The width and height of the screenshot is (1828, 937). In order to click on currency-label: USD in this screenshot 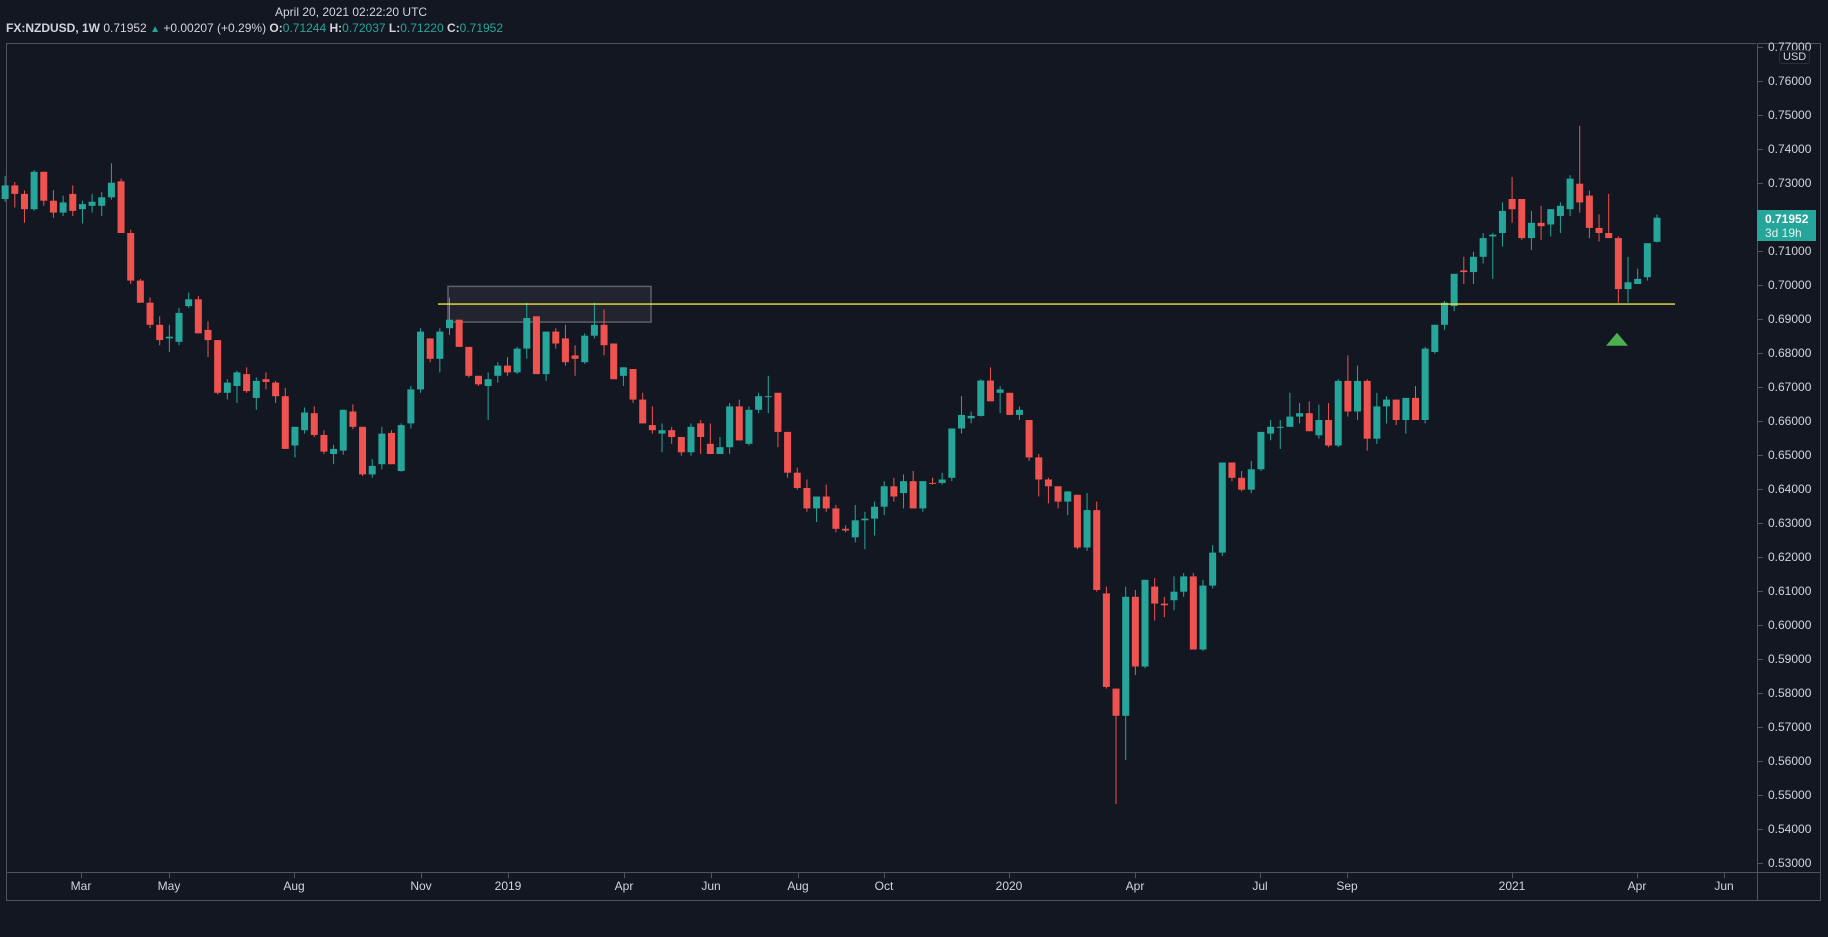, I will do `click(1795, 57)`.